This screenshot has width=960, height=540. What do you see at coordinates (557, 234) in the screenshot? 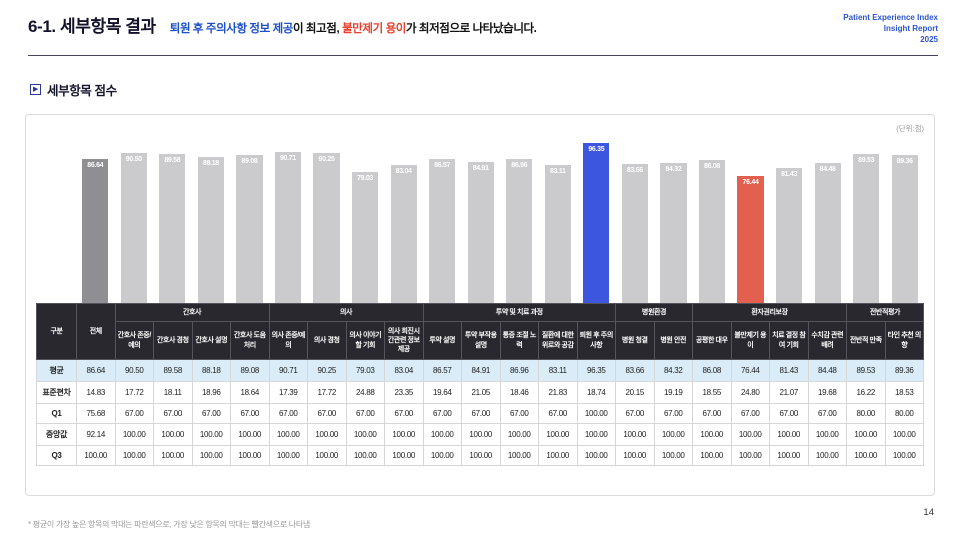
I see `bar: 83.11` at bounding box center [557, 234].